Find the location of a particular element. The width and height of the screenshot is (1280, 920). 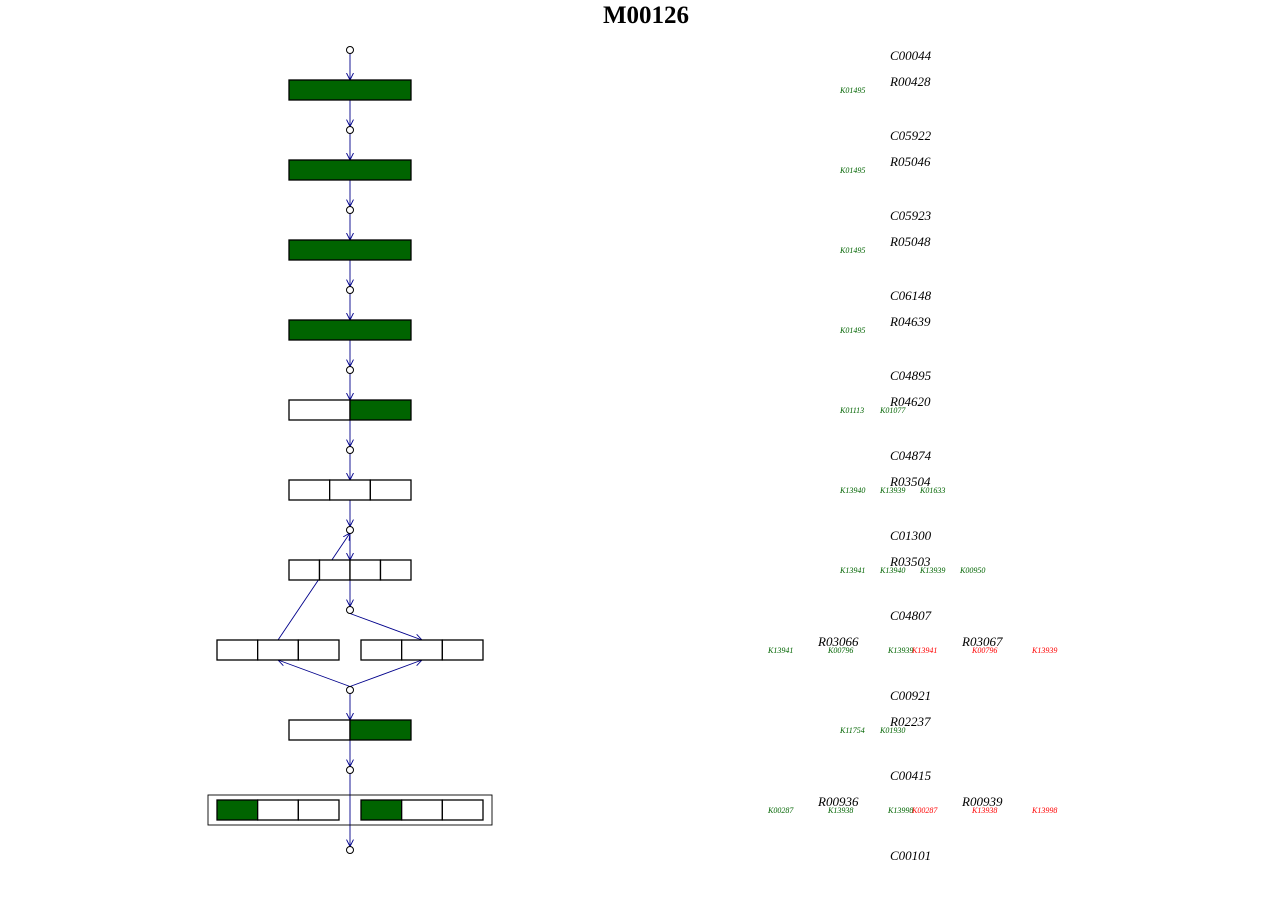

reaction-id: R02237 is located at coordinates (910, 721).